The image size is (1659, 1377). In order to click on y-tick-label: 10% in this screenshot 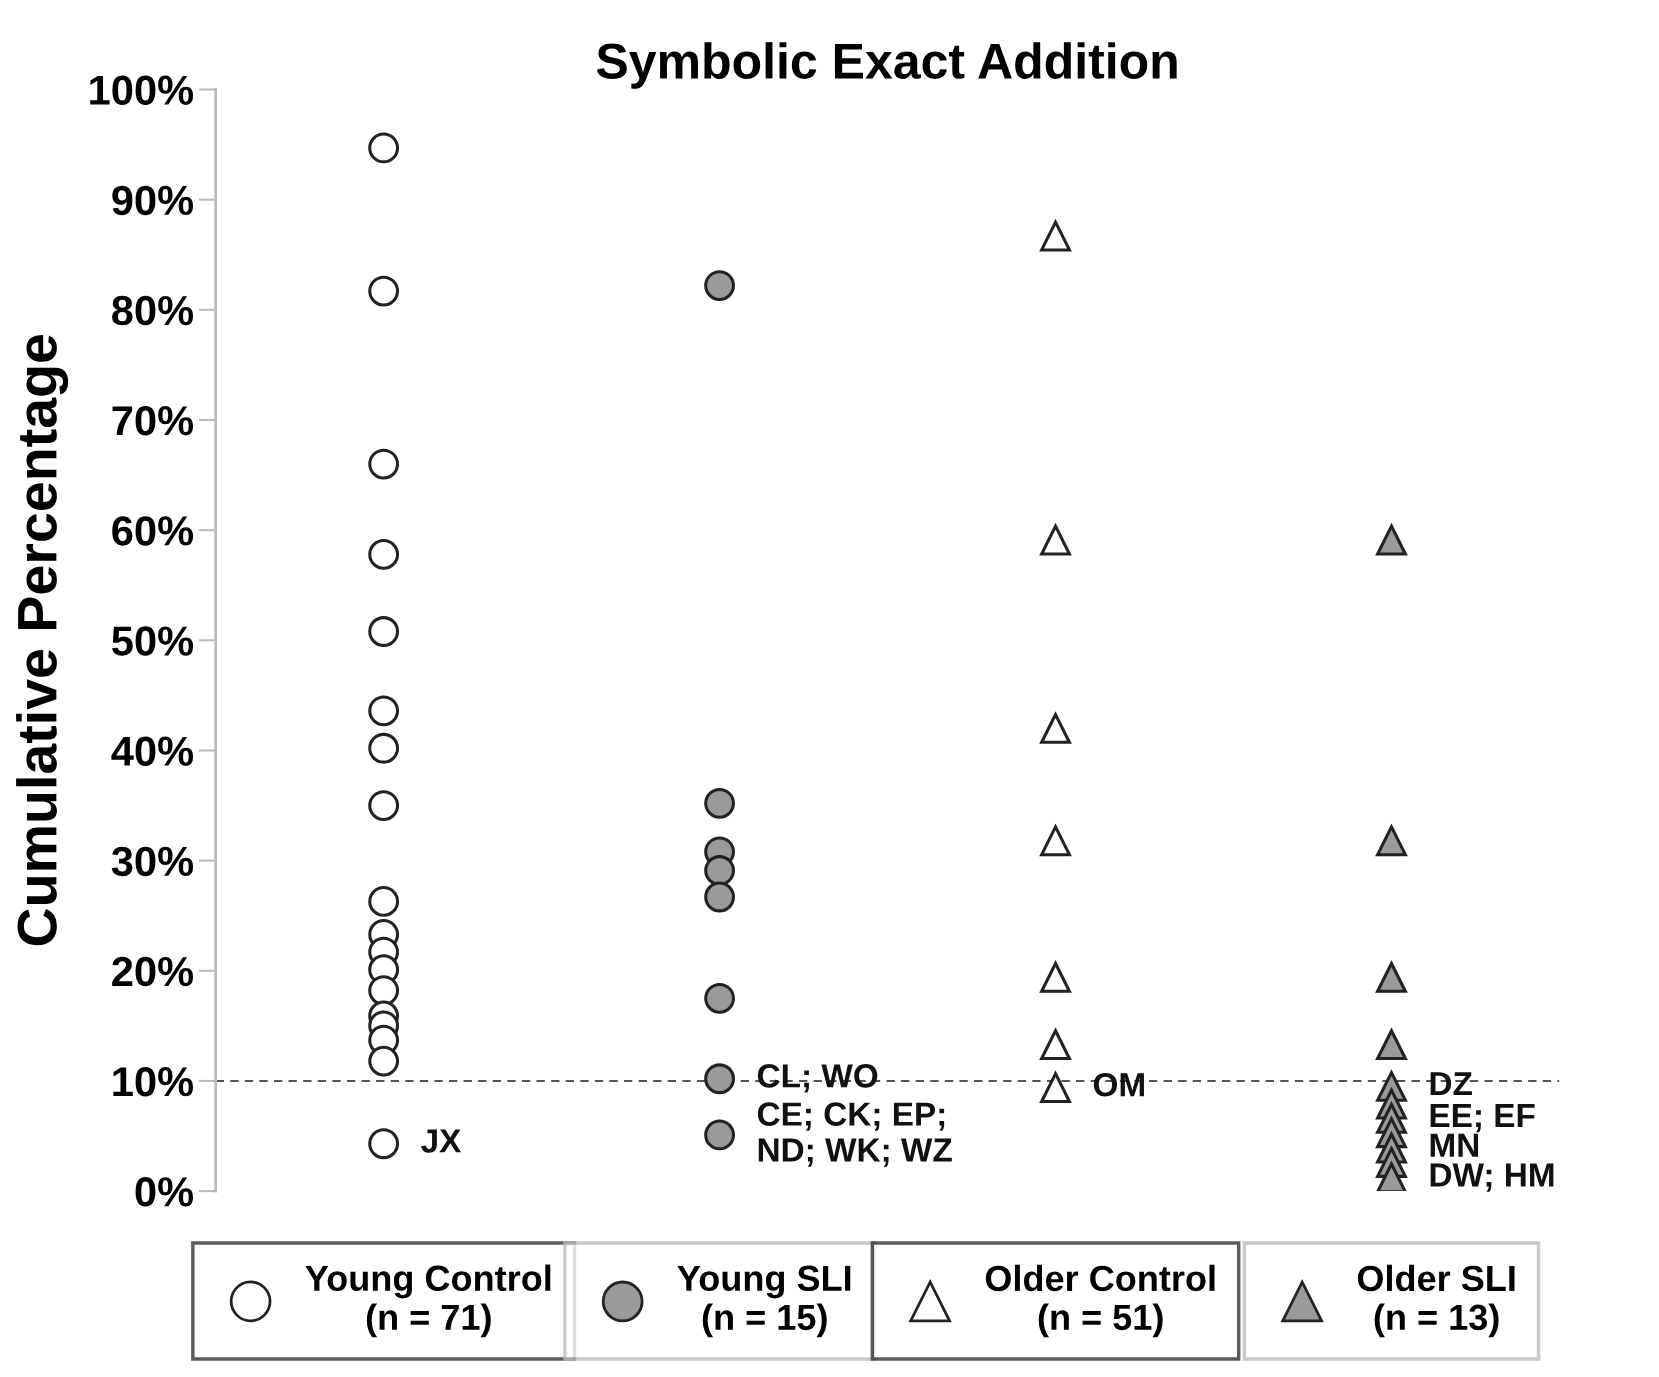, I will do `click(153, 1081)`.